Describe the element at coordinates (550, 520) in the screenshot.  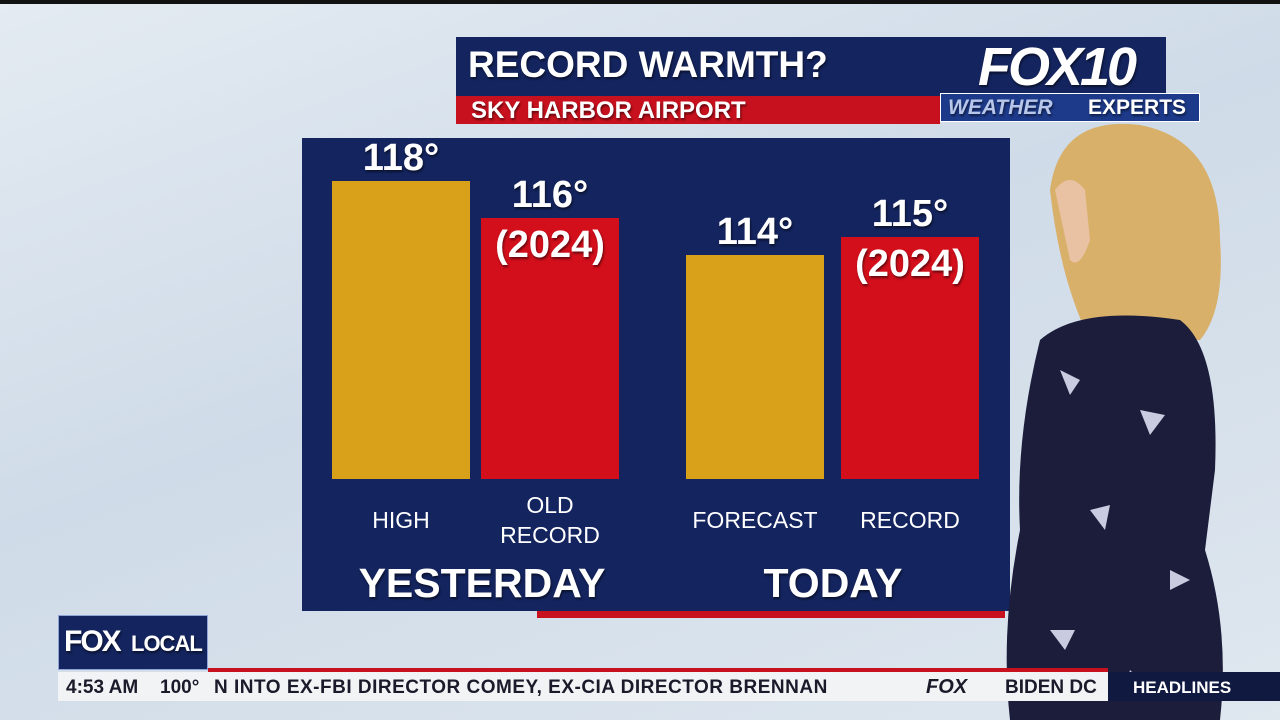
I see `category-label: OLD RECORD` at that location.